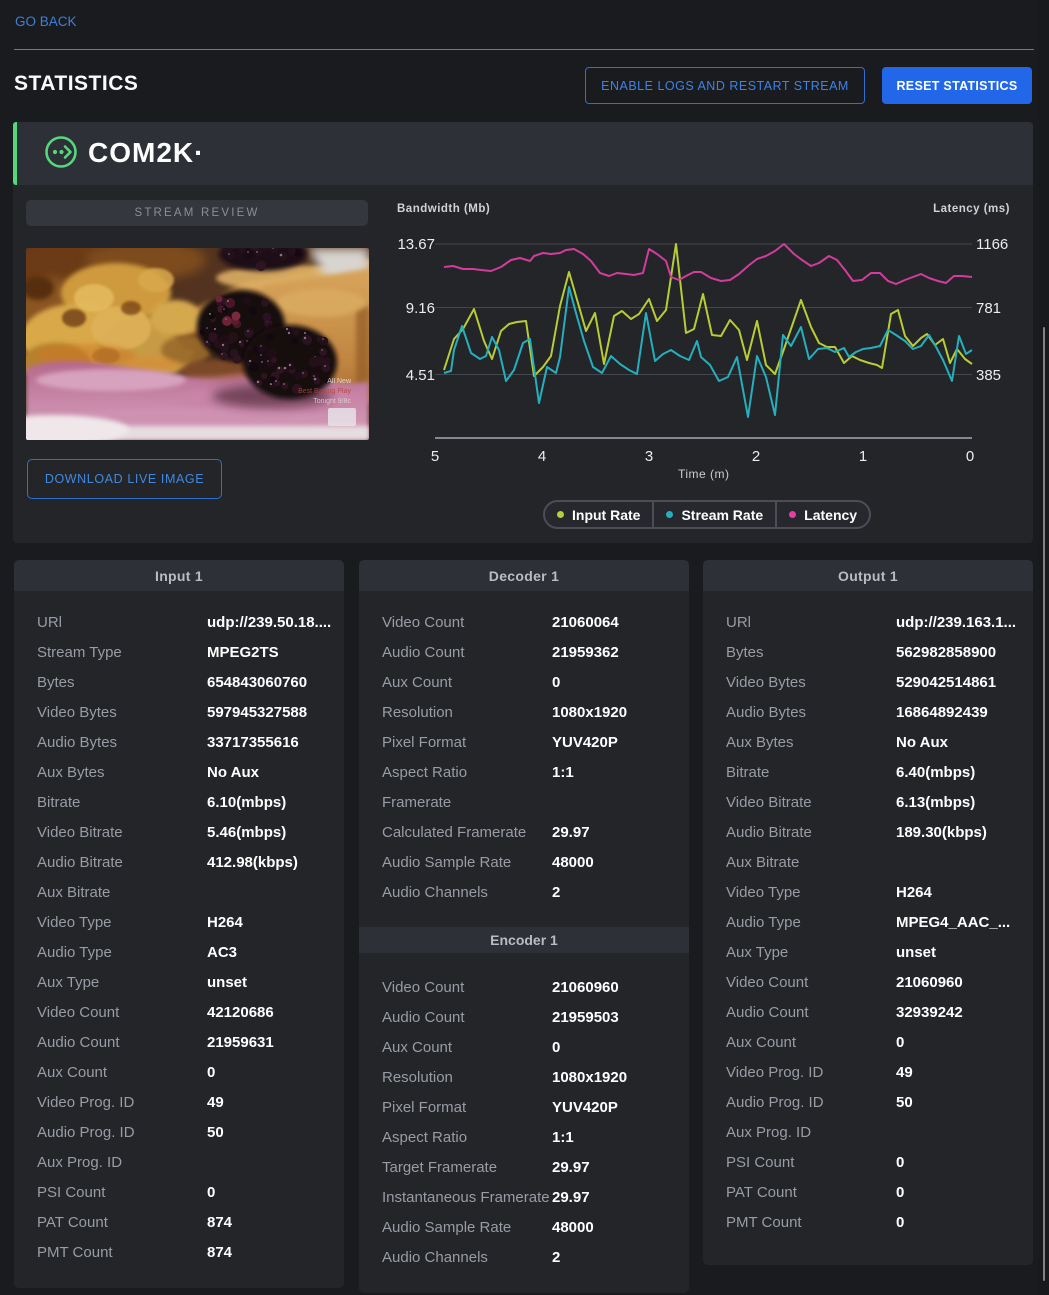 This screenshot has width=1049, height=1295. What do you see at coordinates (339, 381) in the screenshot?
I see `svg-text: All New` at bounding box center [339, 381].